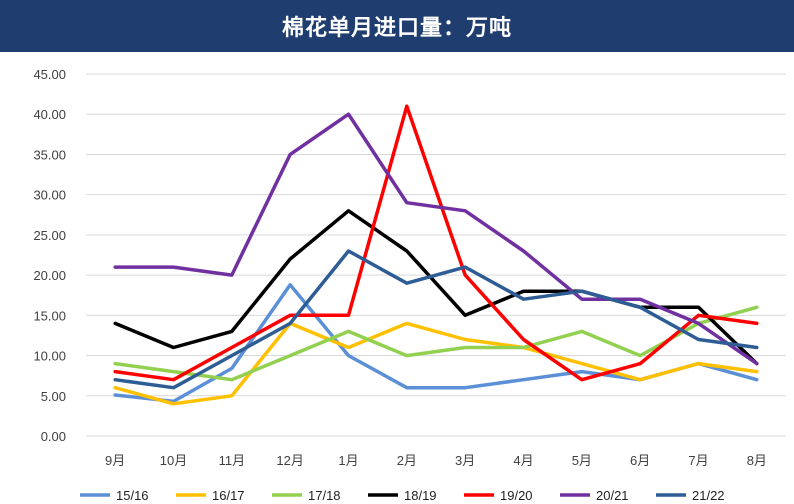  What do you see at coordinates (757, 460) in the screenshot?
I see `x-tick-label: 8月` at bounding box center [757, 460].